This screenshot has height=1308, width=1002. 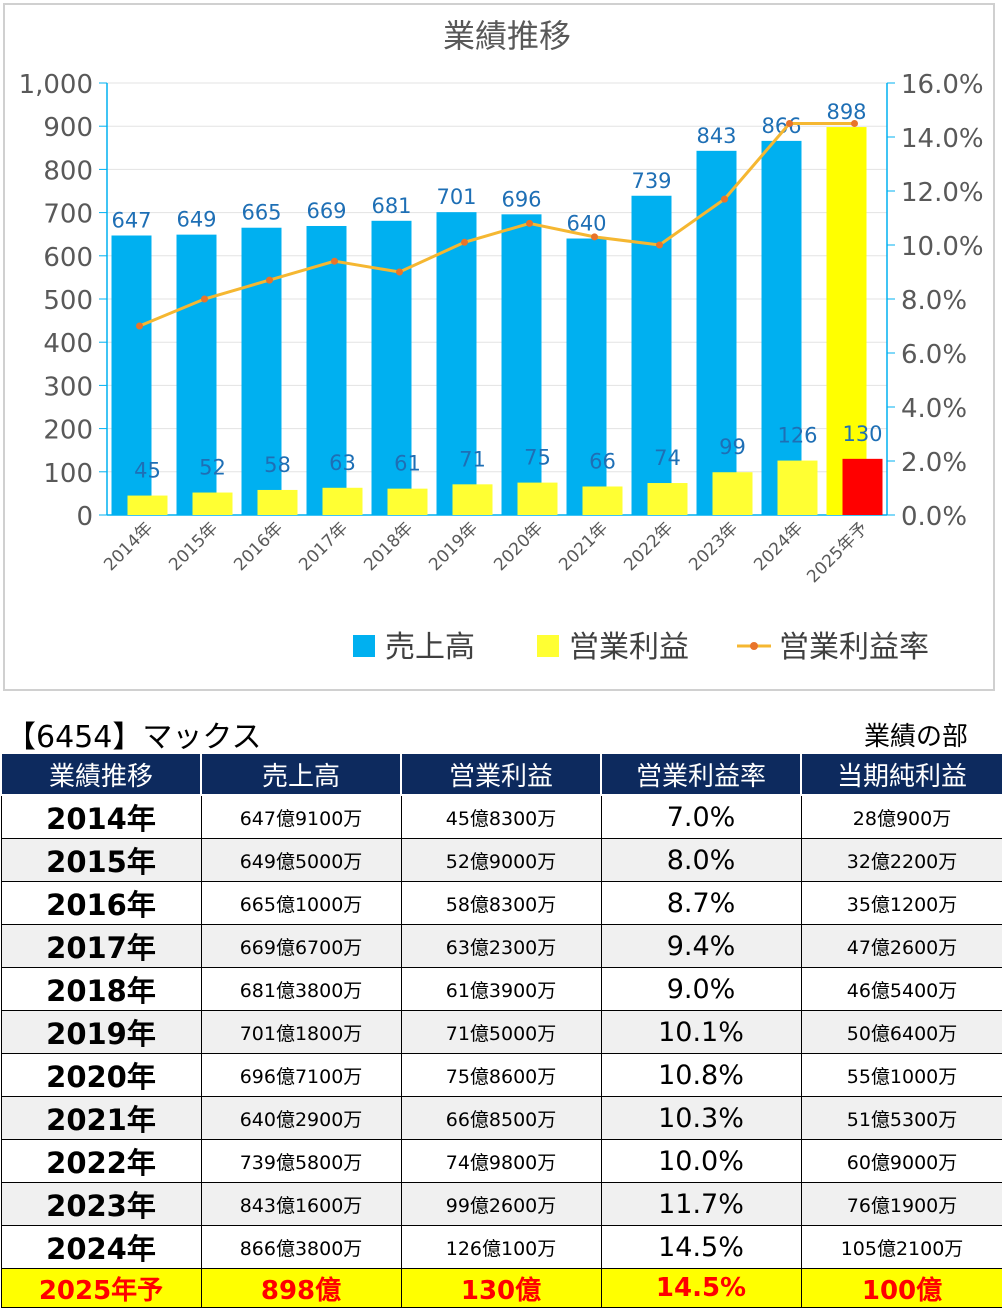 I want to click on row-net-income: 60億9000万, so click(x=901, y=1161).